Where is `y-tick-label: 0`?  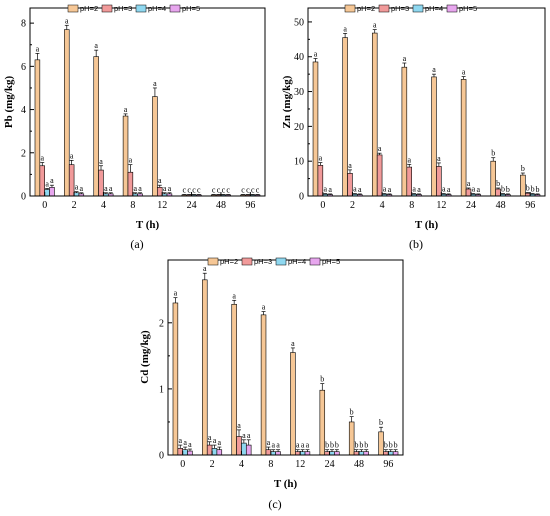 y-tick-label: 0 is located at coordinates (161, 456).